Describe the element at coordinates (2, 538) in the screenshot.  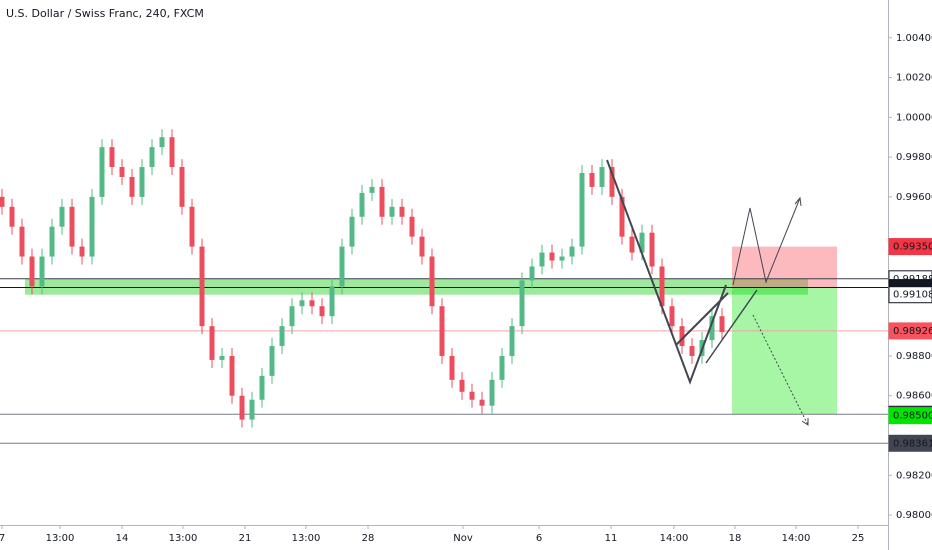
I see `x-tick-label: 7` at that location.